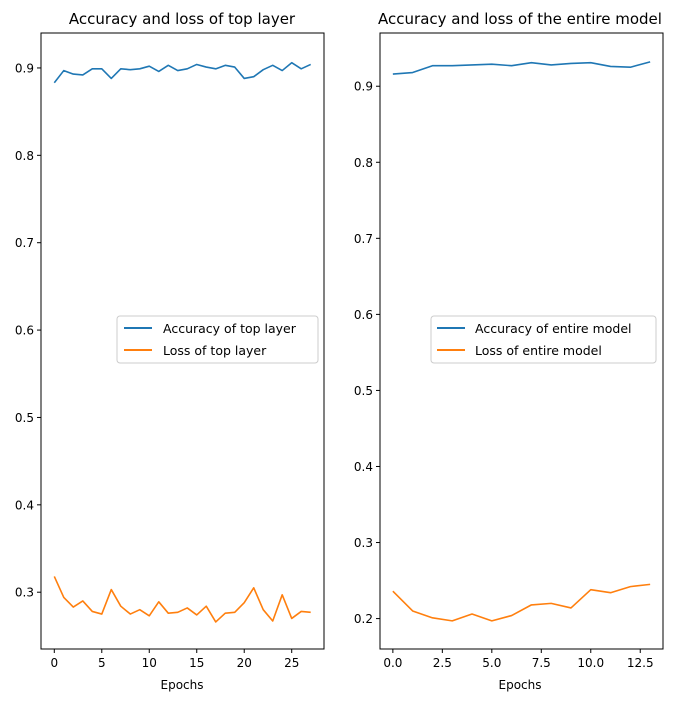 Image resolution: width=688 pixels, height=701 pixels. Describe the element at coordinates (363, 619) in the screenshot. I see `y-tick-label: 0.2` at that location.